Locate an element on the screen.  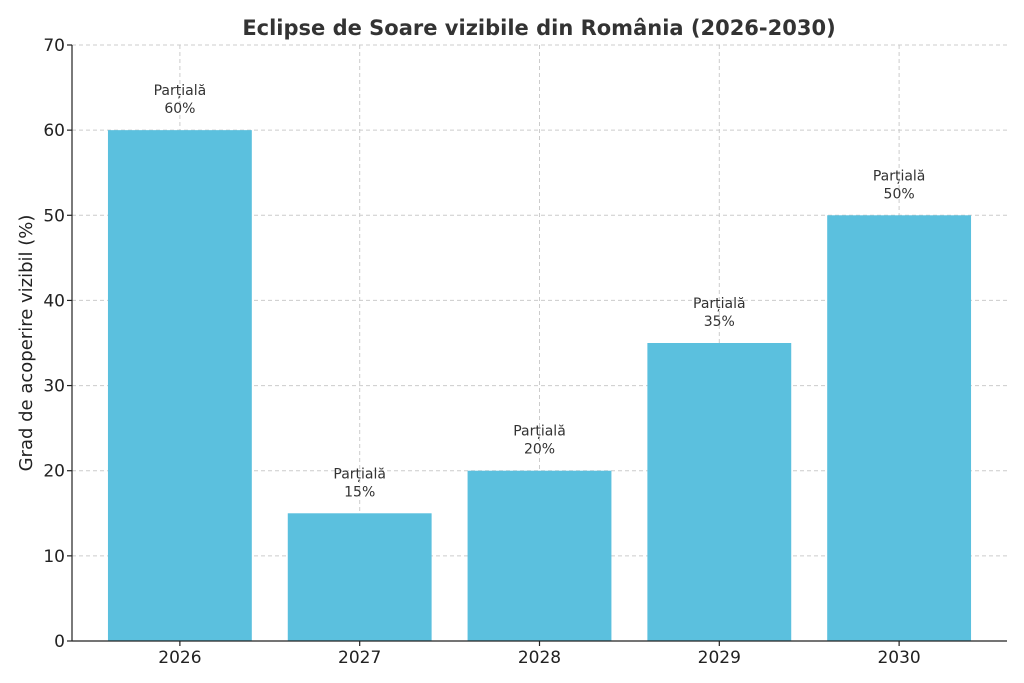
bar-2027 is located at coordinates (359, 577).